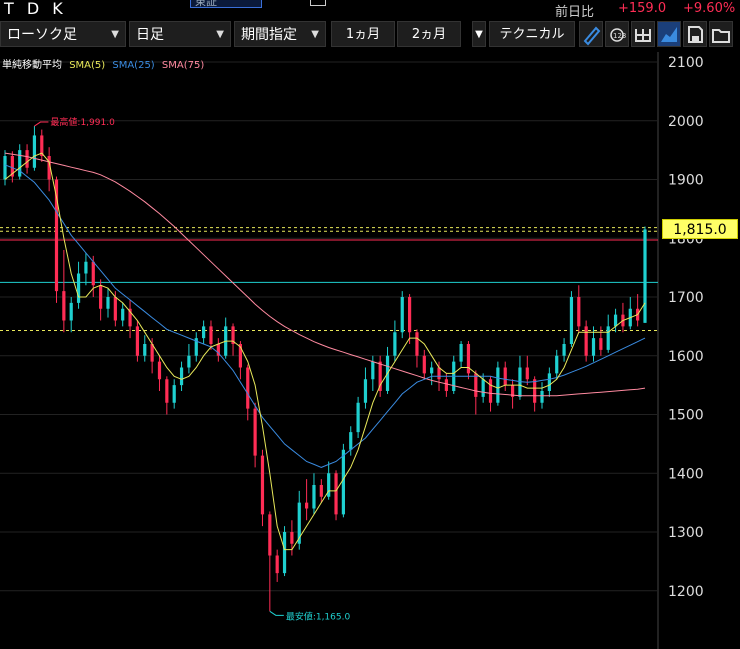 The width and height of the screenshot is (740, 649). Describe the element at coordinates (318, 3) in the screenshot. I see `calculator-icon` at that location.